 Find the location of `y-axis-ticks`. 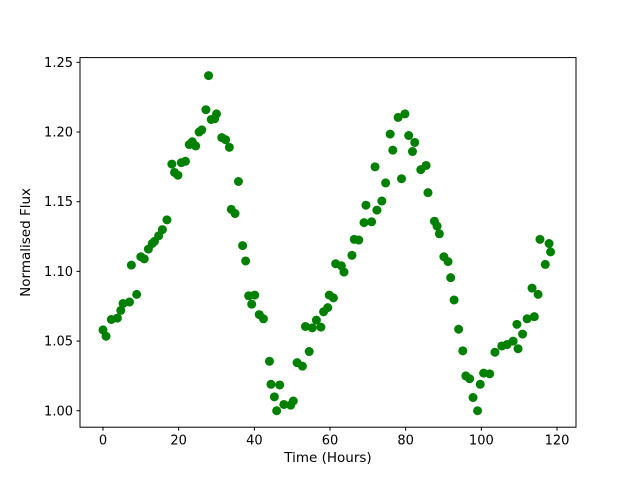

y-axis-ticks is located at coordinates (78, 236).